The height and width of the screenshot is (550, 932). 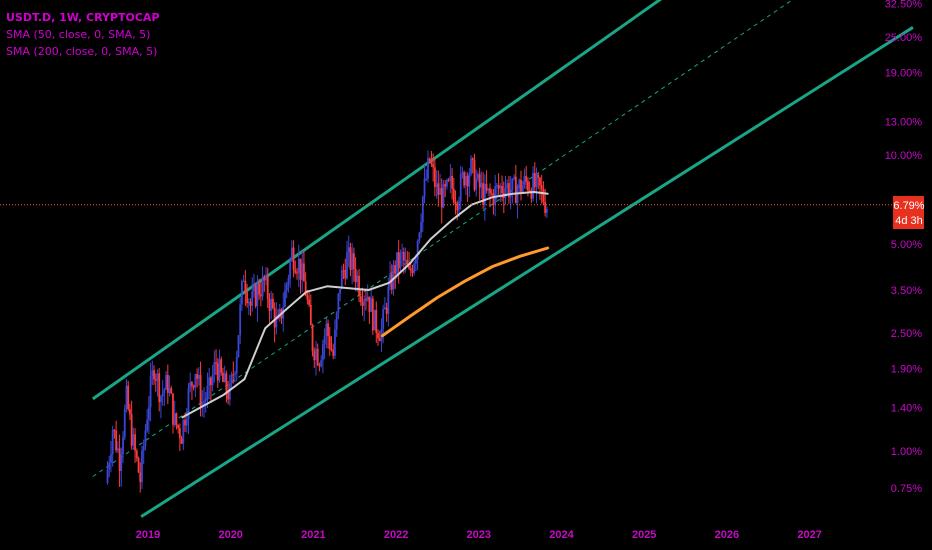 I want to click on legend-sma50: SMA (50, close, 0, SMA, 5), so click(x=78, y=34).